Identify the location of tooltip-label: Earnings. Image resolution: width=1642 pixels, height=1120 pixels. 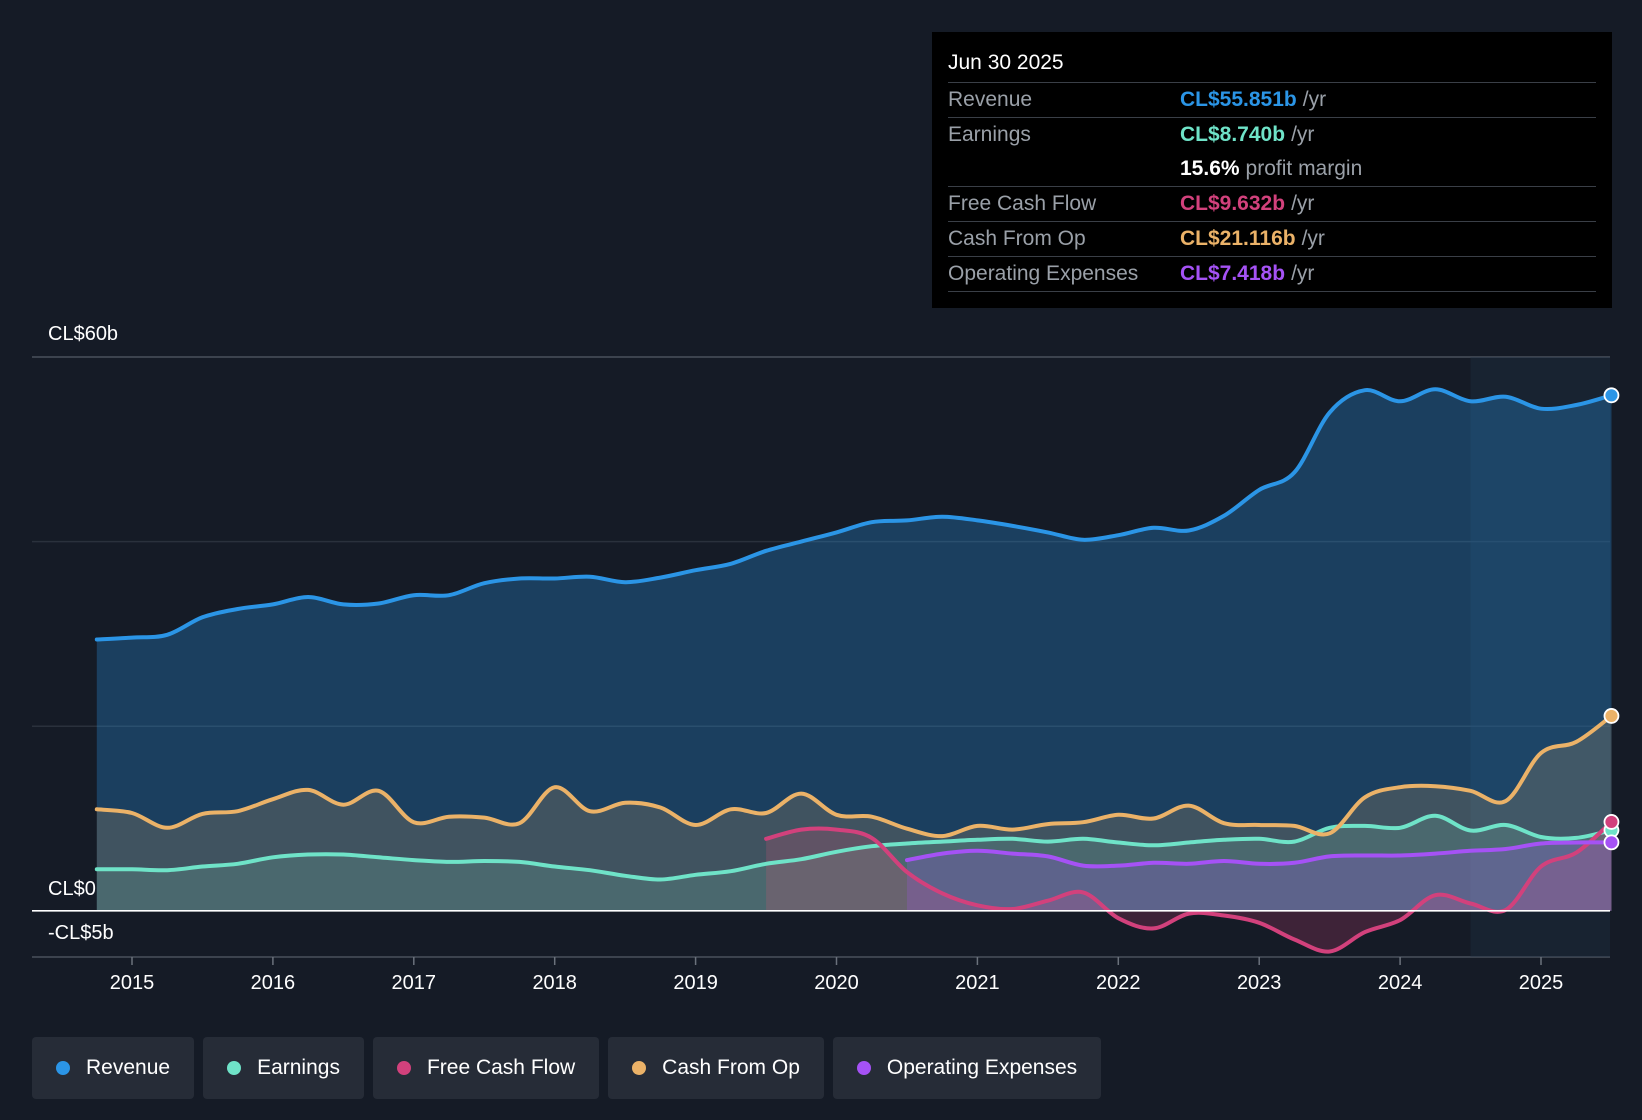
(989, 134).